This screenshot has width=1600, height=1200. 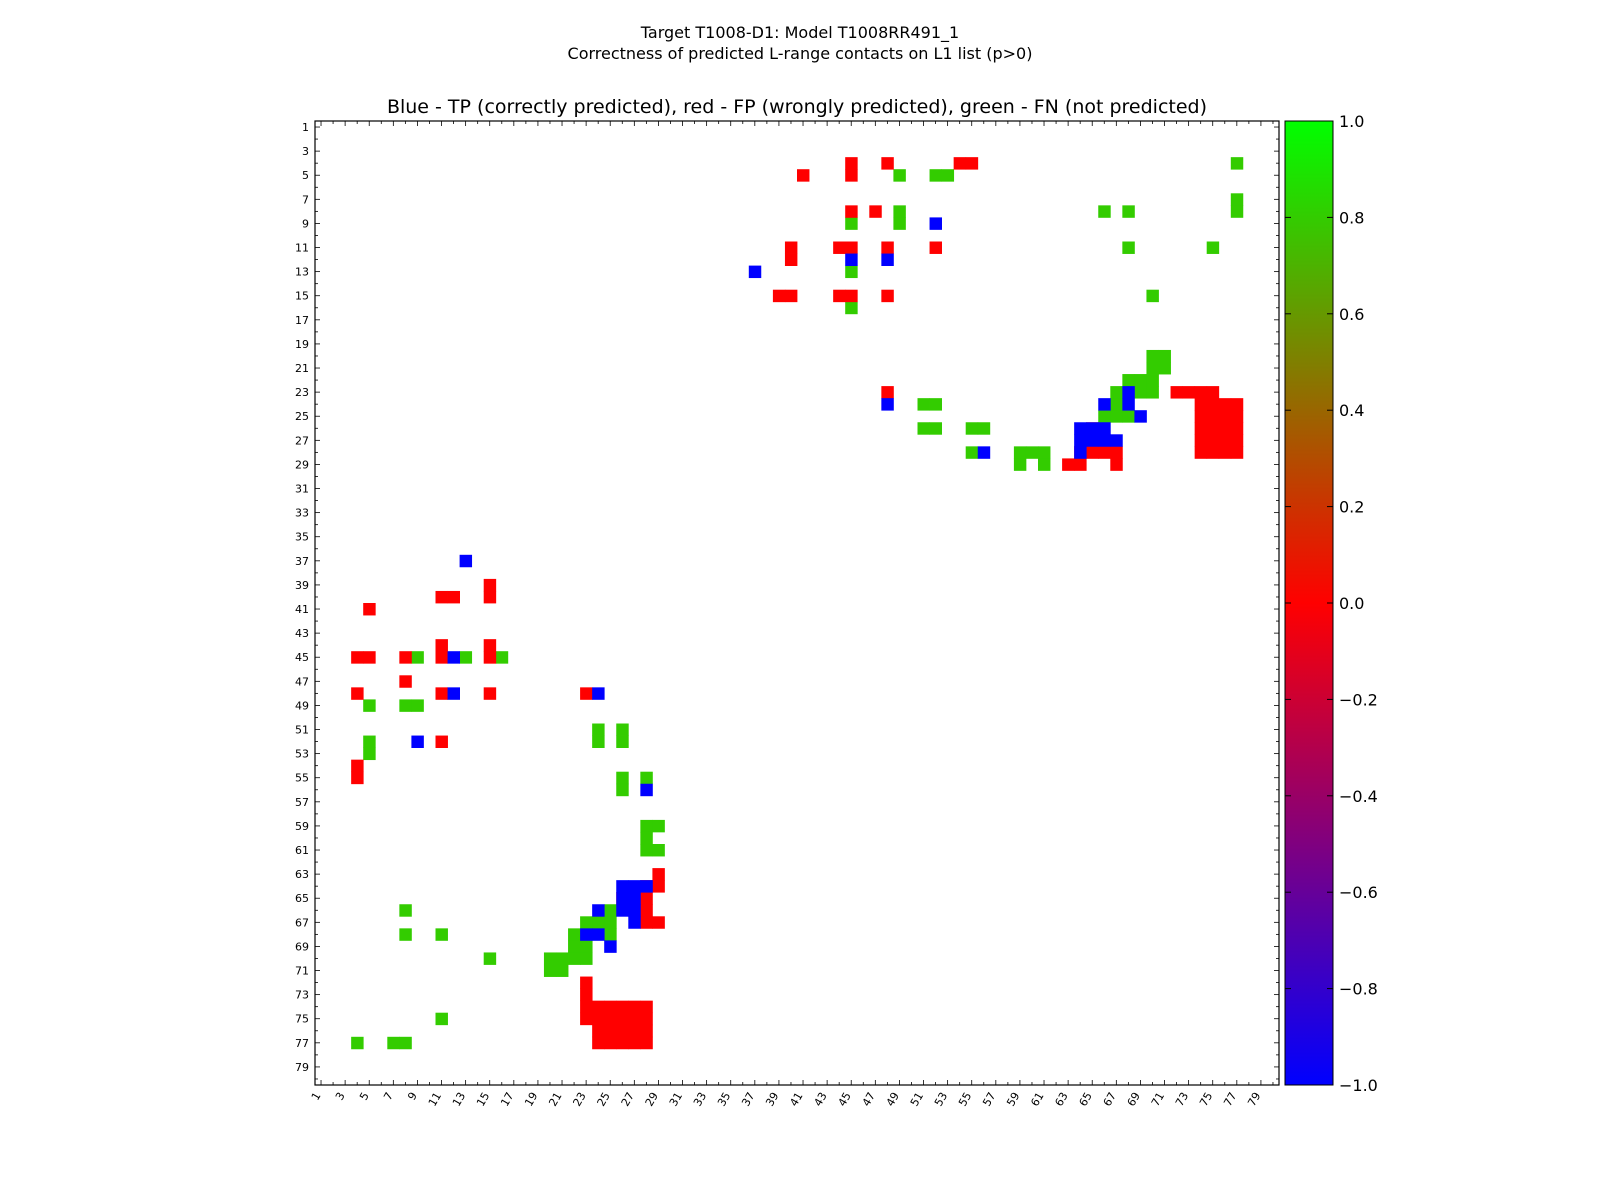 What do you see at coordinates (531, 1099) in the screenshot?
I see `x-tick-label: 19` at bounding box center [531, 1099].